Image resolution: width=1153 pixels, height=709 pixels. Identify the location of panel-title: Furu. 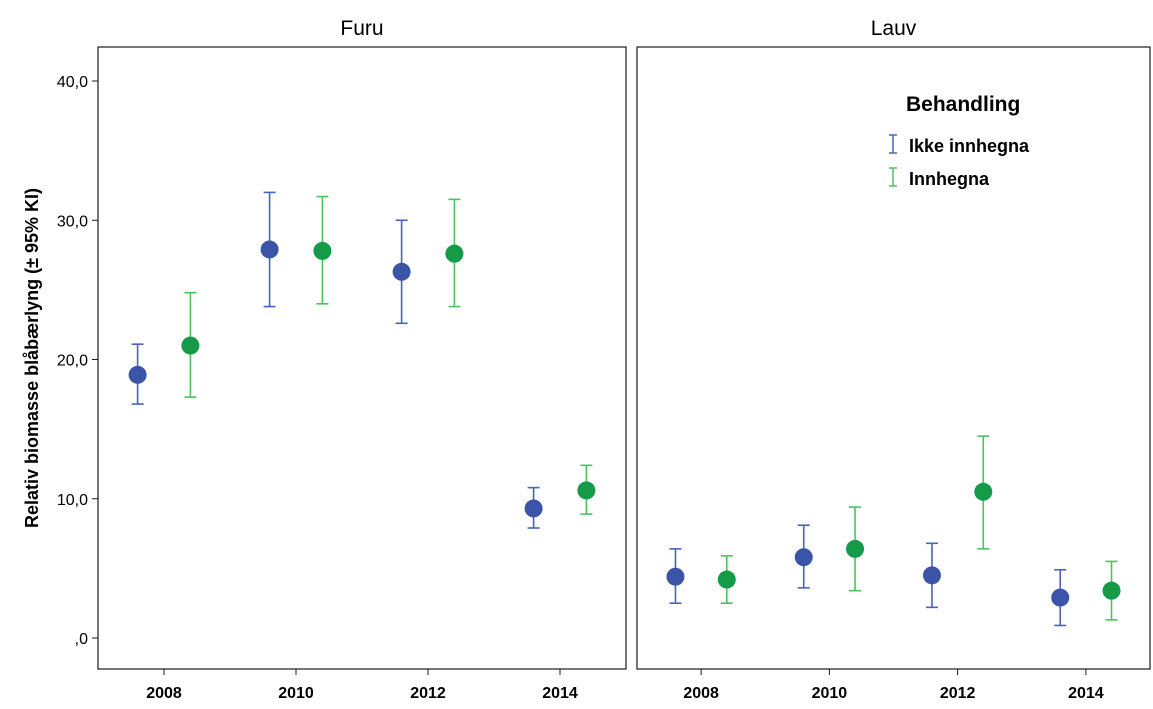
(361, 28).